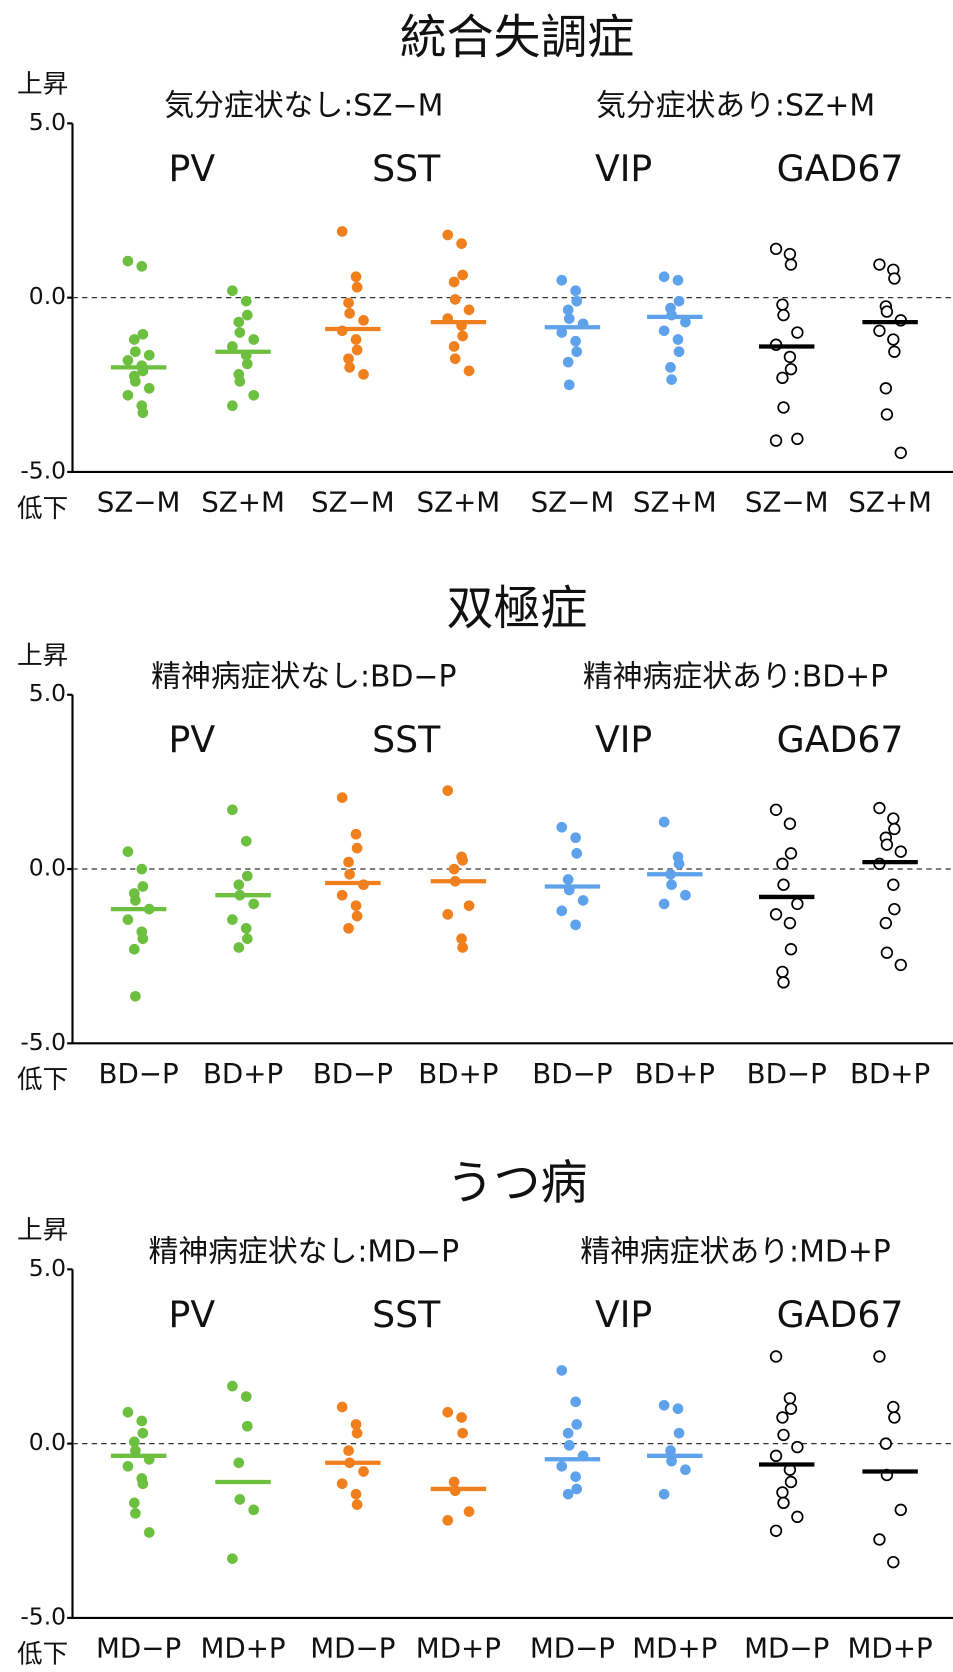  Describe the element at coordinates (352, 1647) in the screenshot. I see `x-tick-label: MD−P` at that location.